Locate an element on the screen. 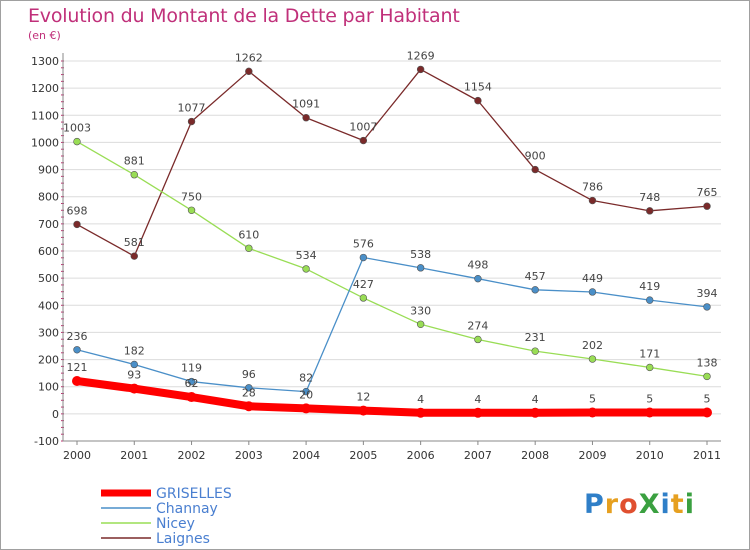 Image resolution: width=750 pixels, height=550 pixels. x-tick-label: 2001 is located at coordinates (134, 455).